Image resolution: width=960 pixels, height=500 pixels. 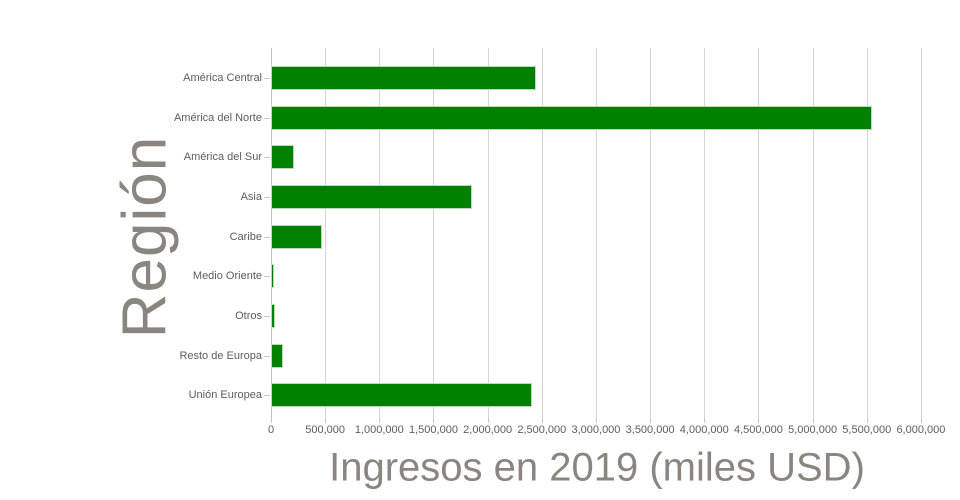 I want to click on x-tick-label: 1,500,000, so click(x=433, y=430).